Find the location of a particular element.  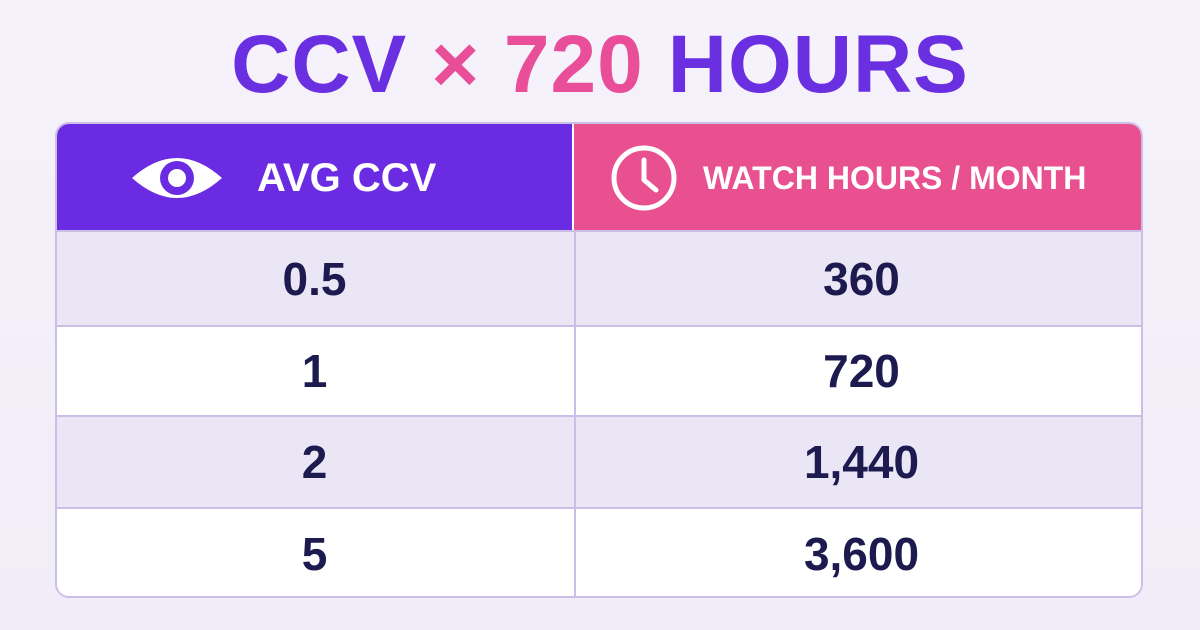

title-part: × 720 is located at coordinates (537, 64).